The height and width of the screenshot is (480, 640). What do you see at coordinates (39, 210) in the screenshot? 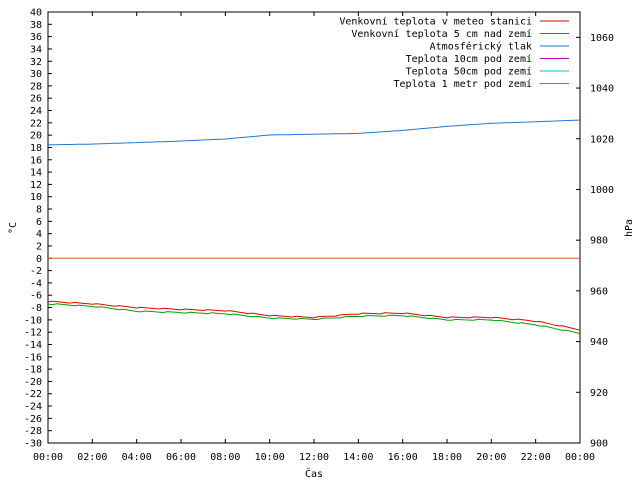
I see `y-left-tick-label: 8` at bounding box center [39, 210].